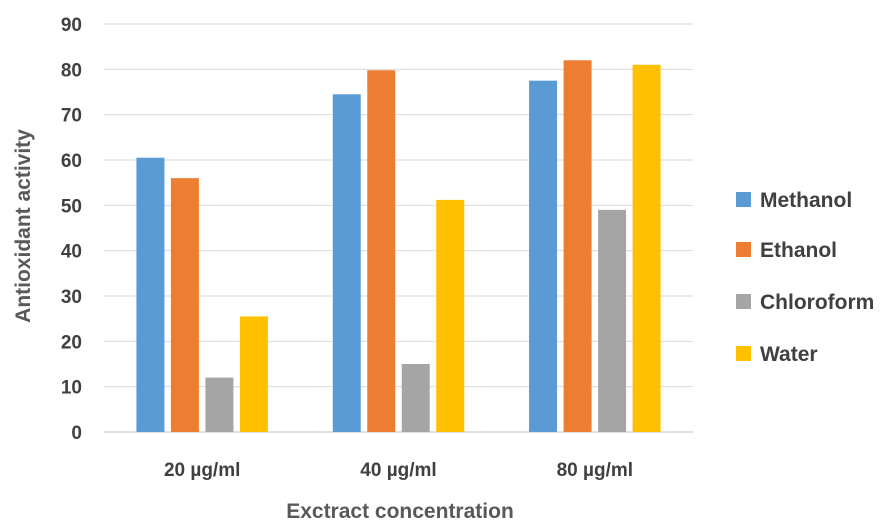 The image size is (894, 528). What do you see at coordinates (71, 252) in the screenshot?
I see `y-tick-label: 40` at bounding box center [71, 252].